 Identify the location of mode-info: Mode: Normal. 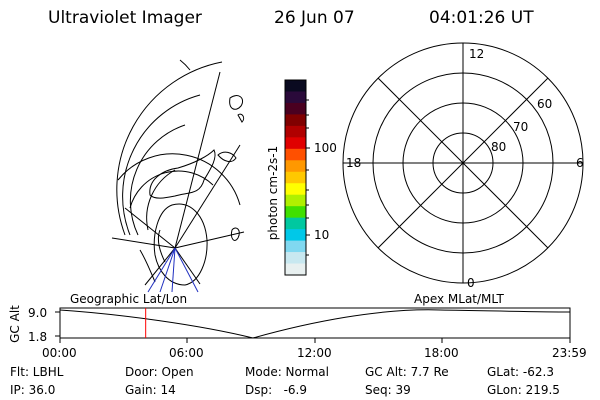
(287, 372).